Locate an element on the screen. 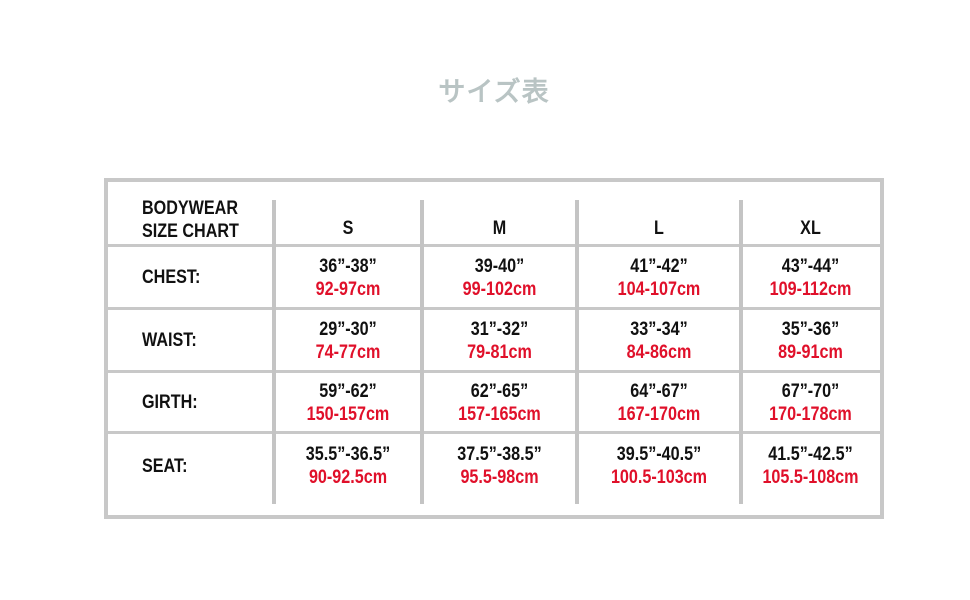  table-cell: 43”-44” 109-112cm is located at coordinates (810, 277).